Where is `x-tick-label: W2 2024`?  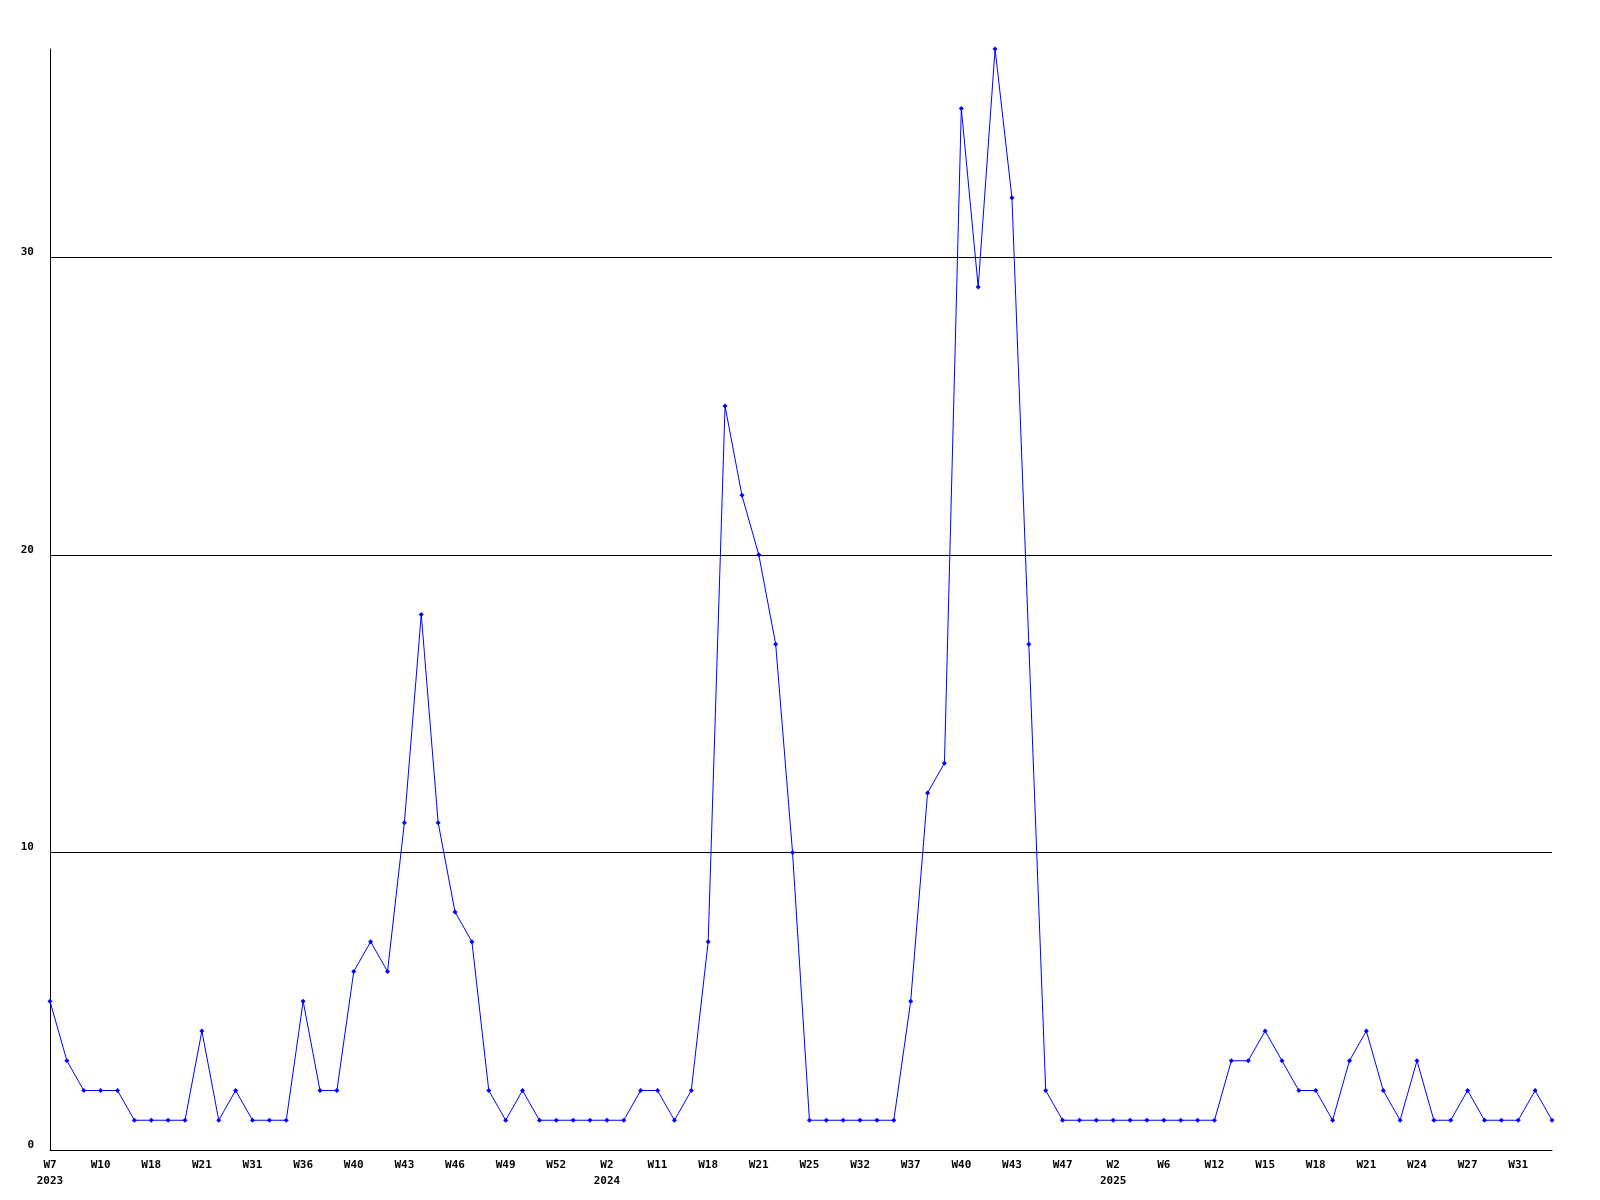 x-tick-label: W2 2024 is located at coordinates (607, 1172).